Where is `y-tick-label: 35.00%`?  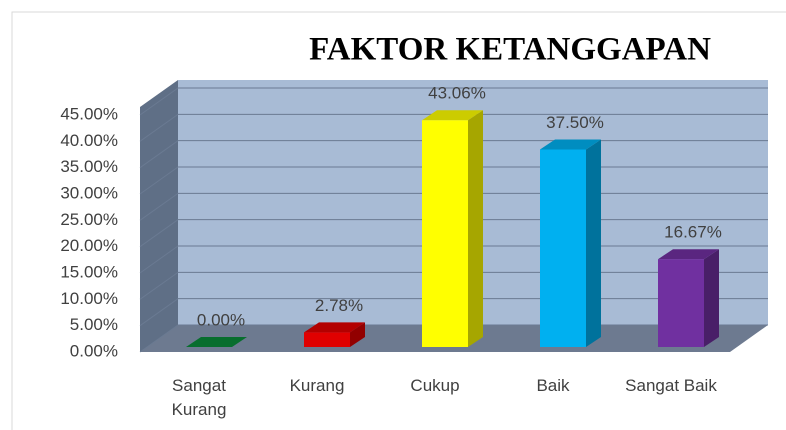
y-tick-label: 35.00% is located at coordinates (89, 166).